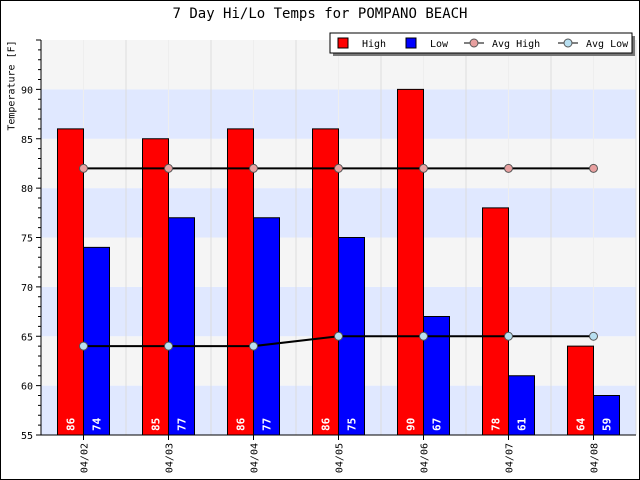 The height and width of the screenshot is (480, 640). I want to click on legend-label: High, so click(374, 44).